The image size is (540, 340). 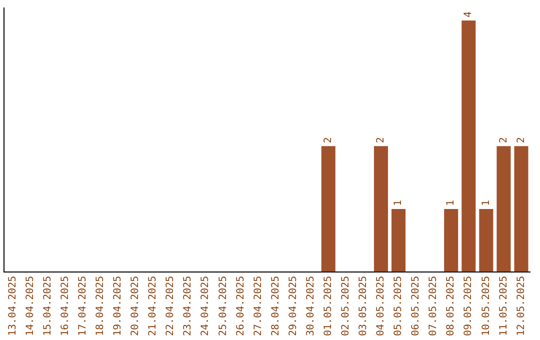 What do you see at coordinates (468, 306) in the screenshot?
I see `x-tick-label: 09.05.2025` at bounding box center [468, 306].